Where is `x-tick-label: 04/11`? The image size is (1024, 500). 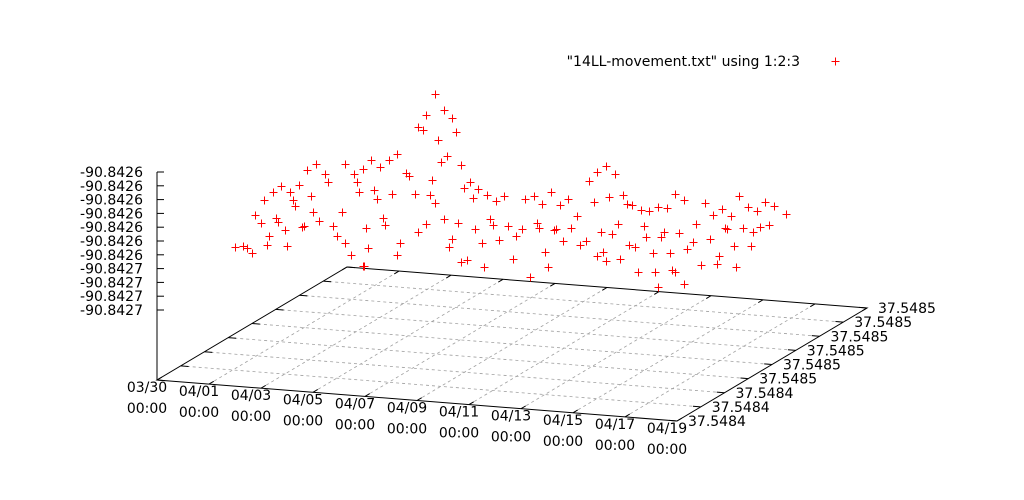 x-tick-label: 04/11 is located at coordinates (459, 413).